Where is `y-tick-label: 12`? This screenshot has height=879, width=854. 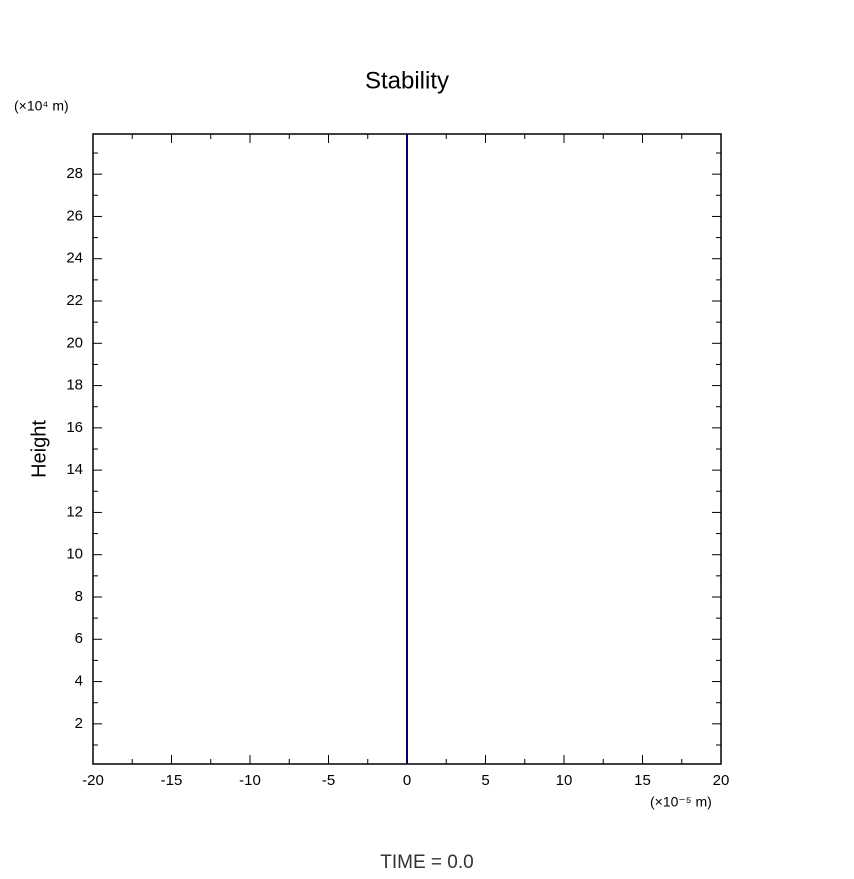
y-tick-label: 12 is located at coordinates (74, 511).